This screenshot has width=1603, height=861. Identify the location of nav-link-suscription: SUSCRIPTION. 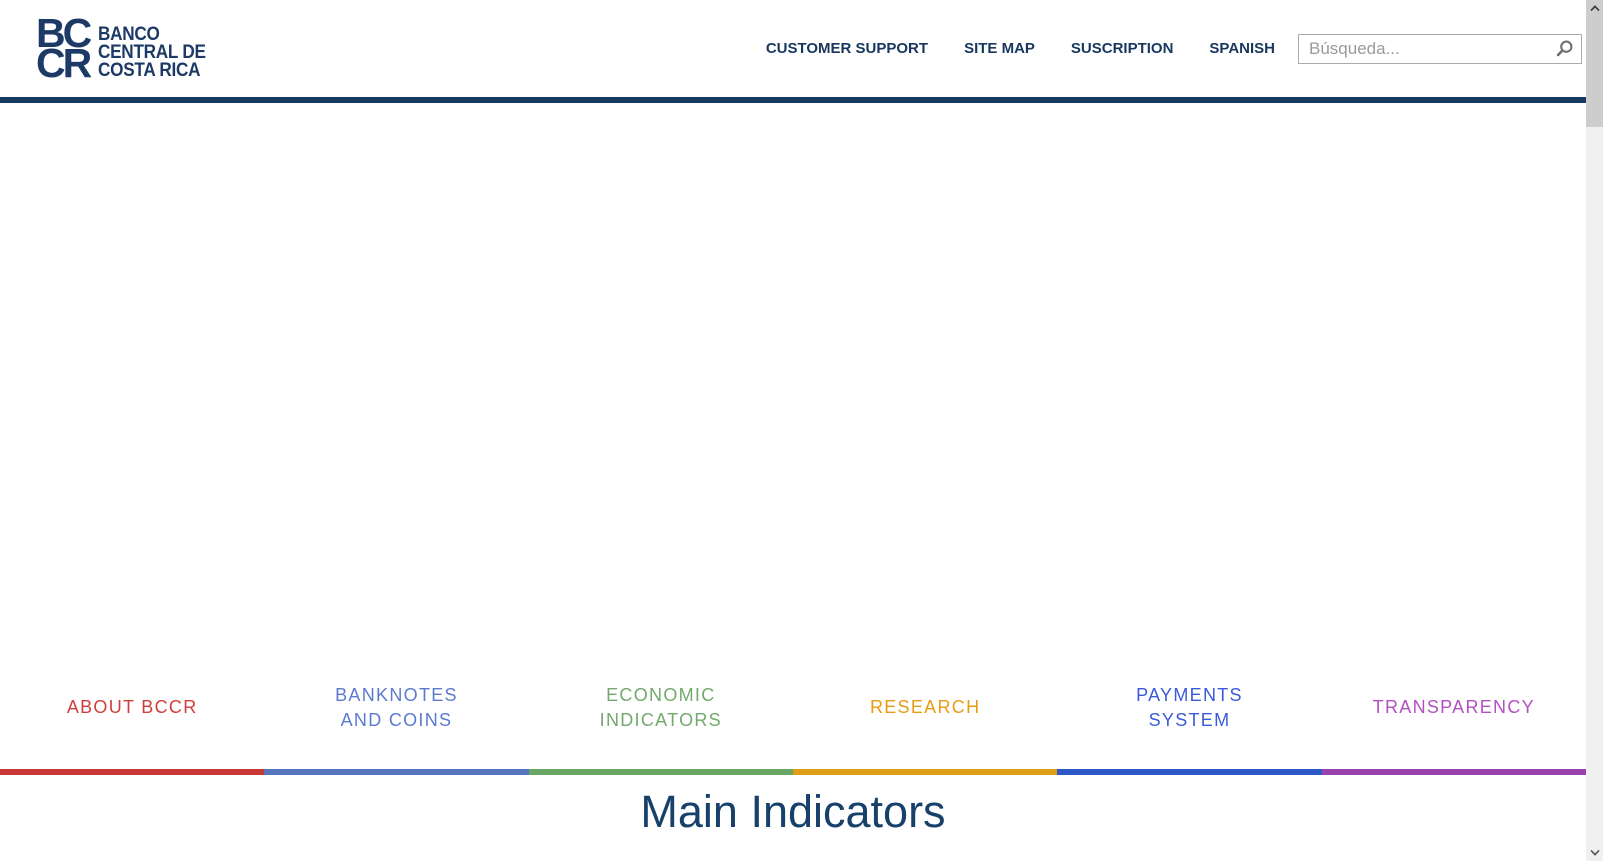
(1122, 48).